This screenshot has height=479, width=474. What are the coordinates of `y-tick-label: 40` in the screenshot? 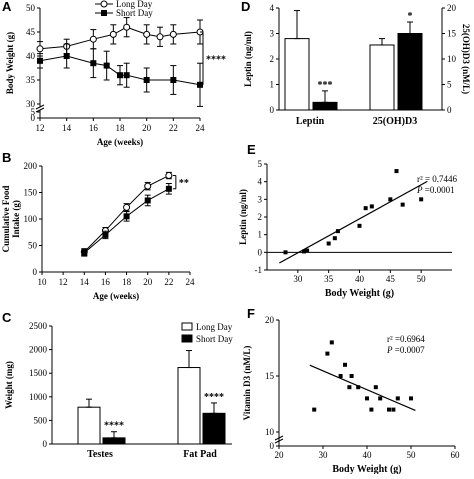 It's located at (31, 56).